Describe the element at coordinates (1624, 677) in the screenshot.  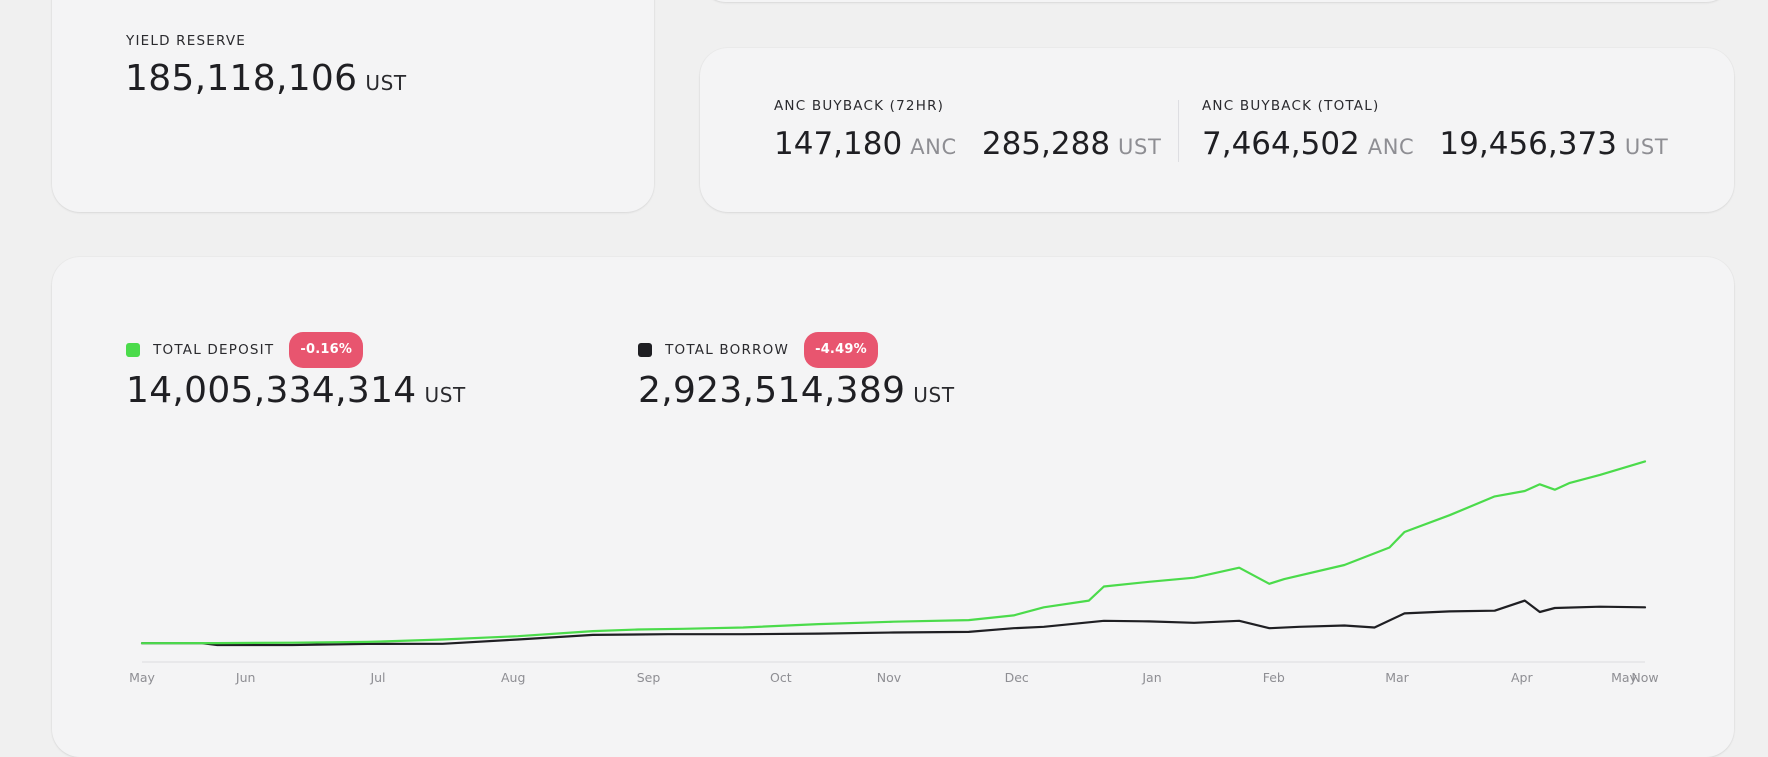
I see `x-tick-label-may-12: May` at that location.